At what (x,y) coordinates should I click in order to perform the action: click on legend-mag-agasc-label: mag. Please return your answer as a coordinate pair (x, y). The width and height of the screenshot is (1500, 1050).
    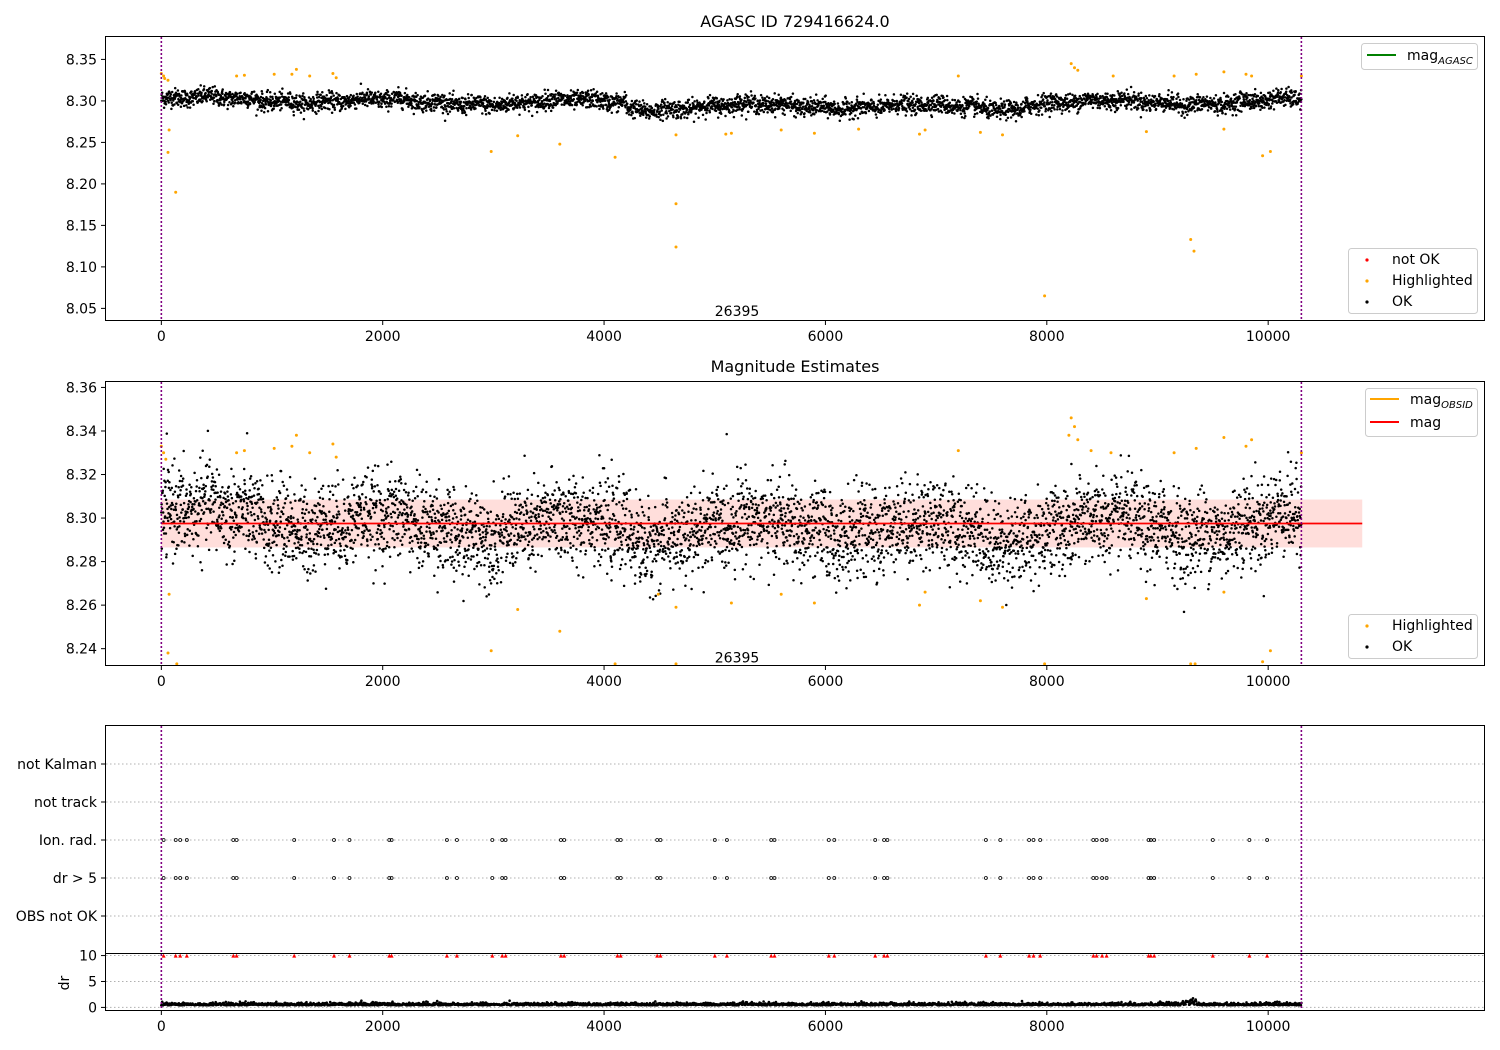
    Looking at the image, I should click on (1422, 56).